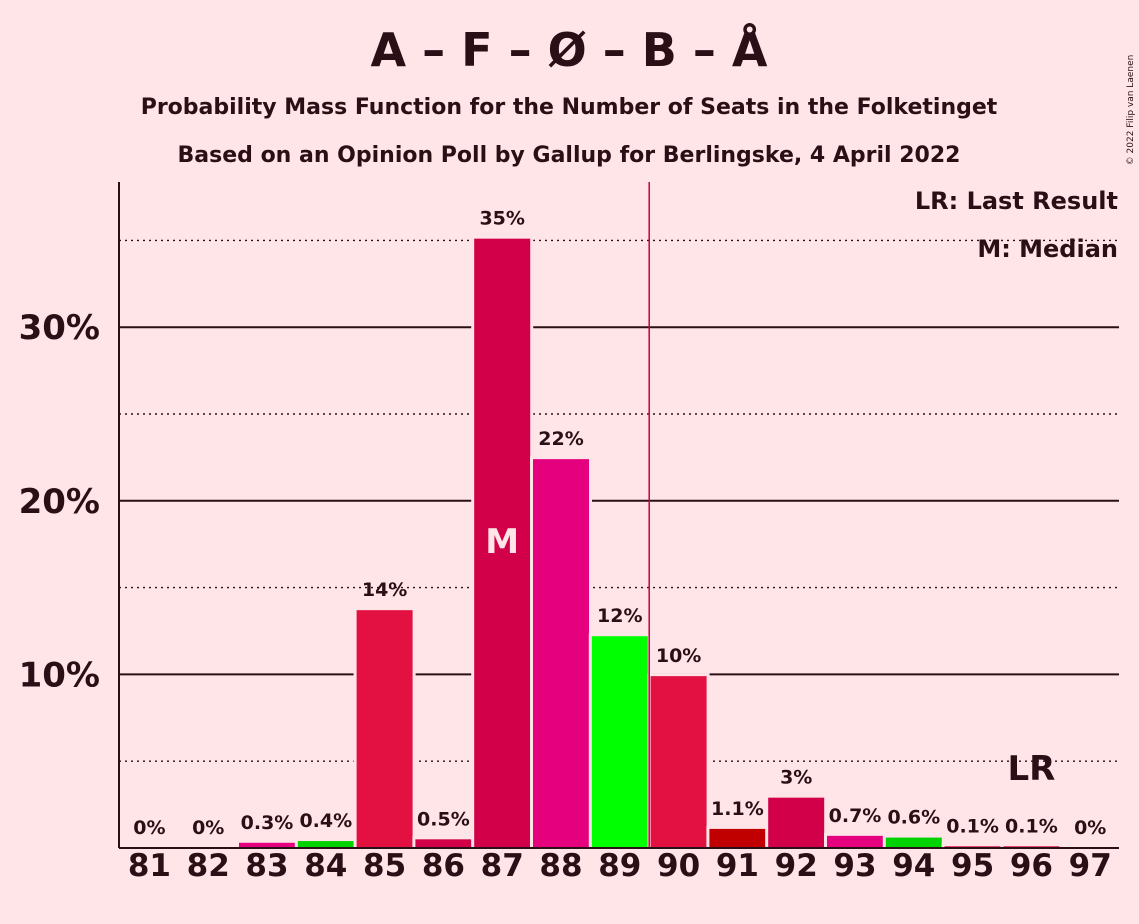 The width and height of the screenshot is (1139, 924). I want to click on x-tick-label: 94, so click(913, 866).